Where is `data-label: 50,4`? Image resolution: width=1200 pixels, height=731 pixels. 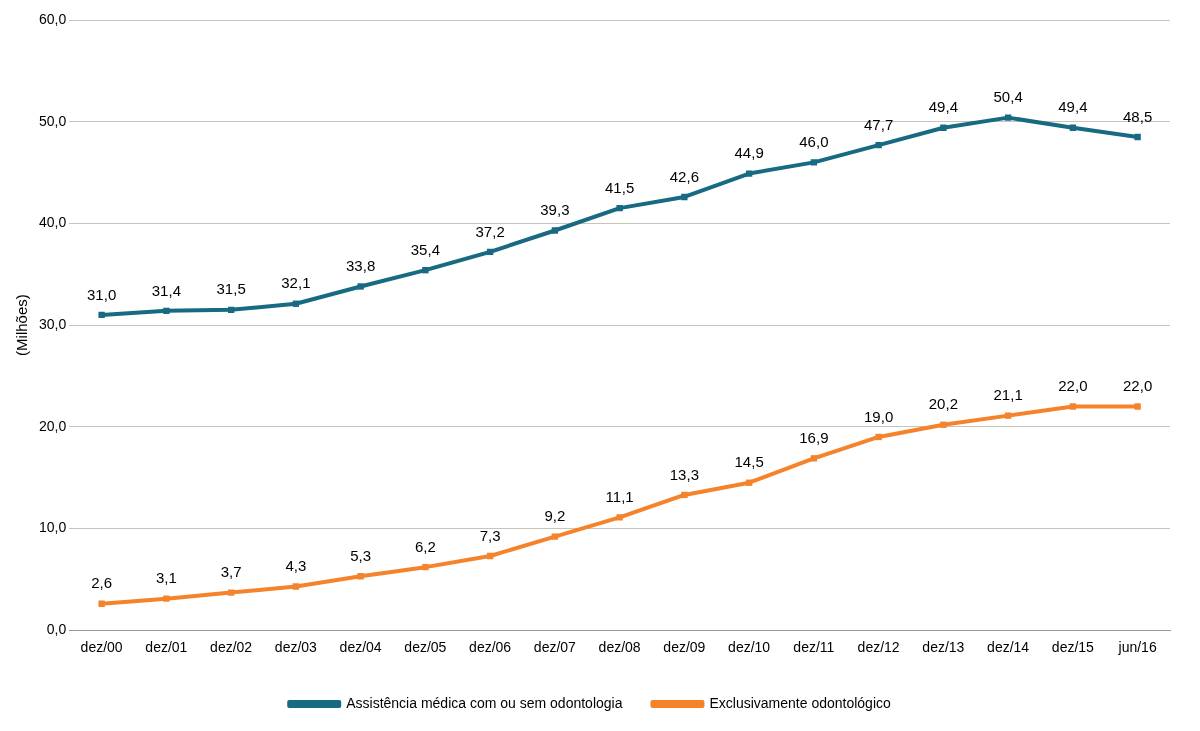 data-label: 50,4 is located at coordinates (1008, 97).